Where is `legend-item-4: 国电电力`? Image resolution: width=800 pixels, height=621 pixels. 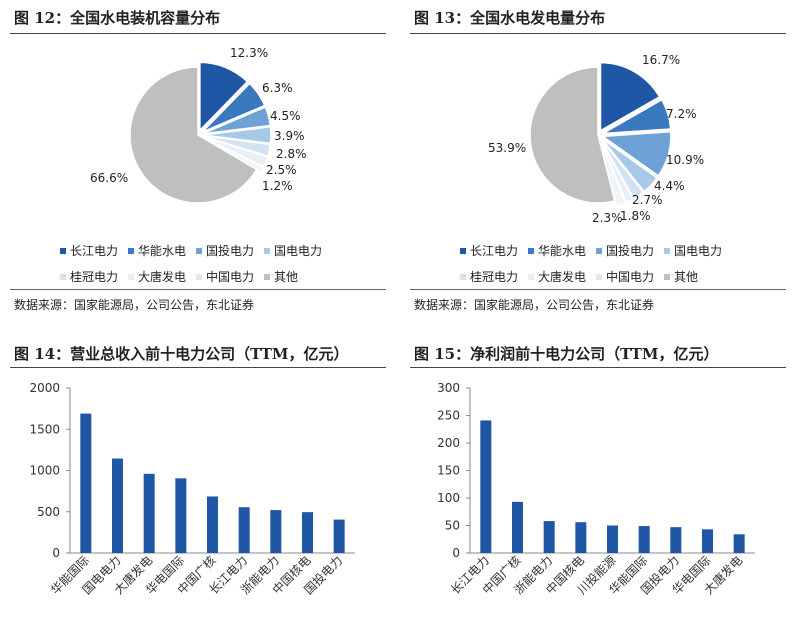
legend-item-4: 国电电力 is located at coordinates (293, 251).